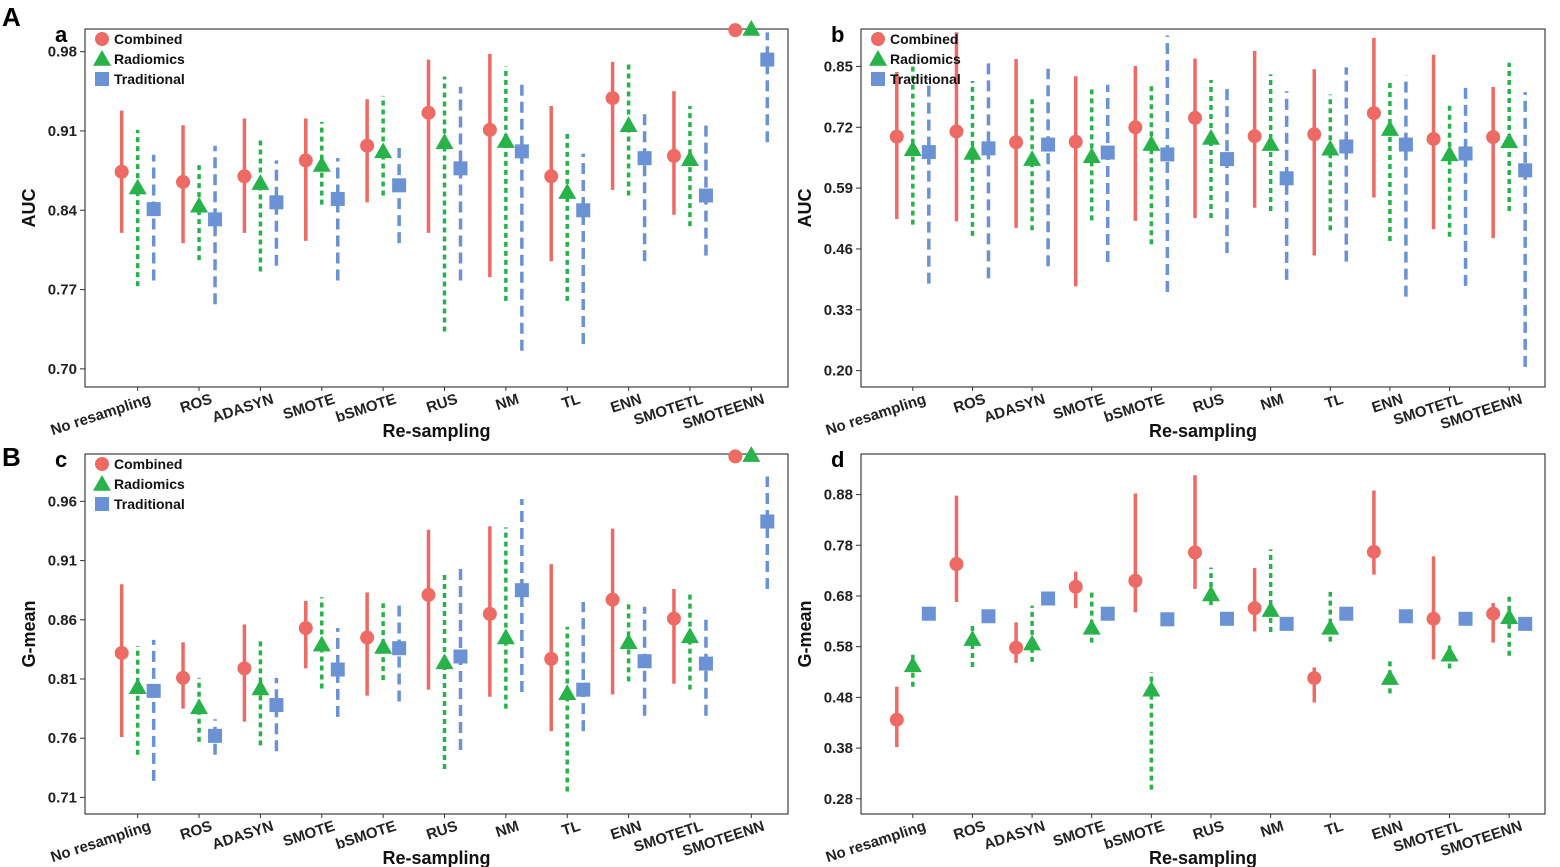  I want to click on point-combined-bsmote, so click(1135, 580).